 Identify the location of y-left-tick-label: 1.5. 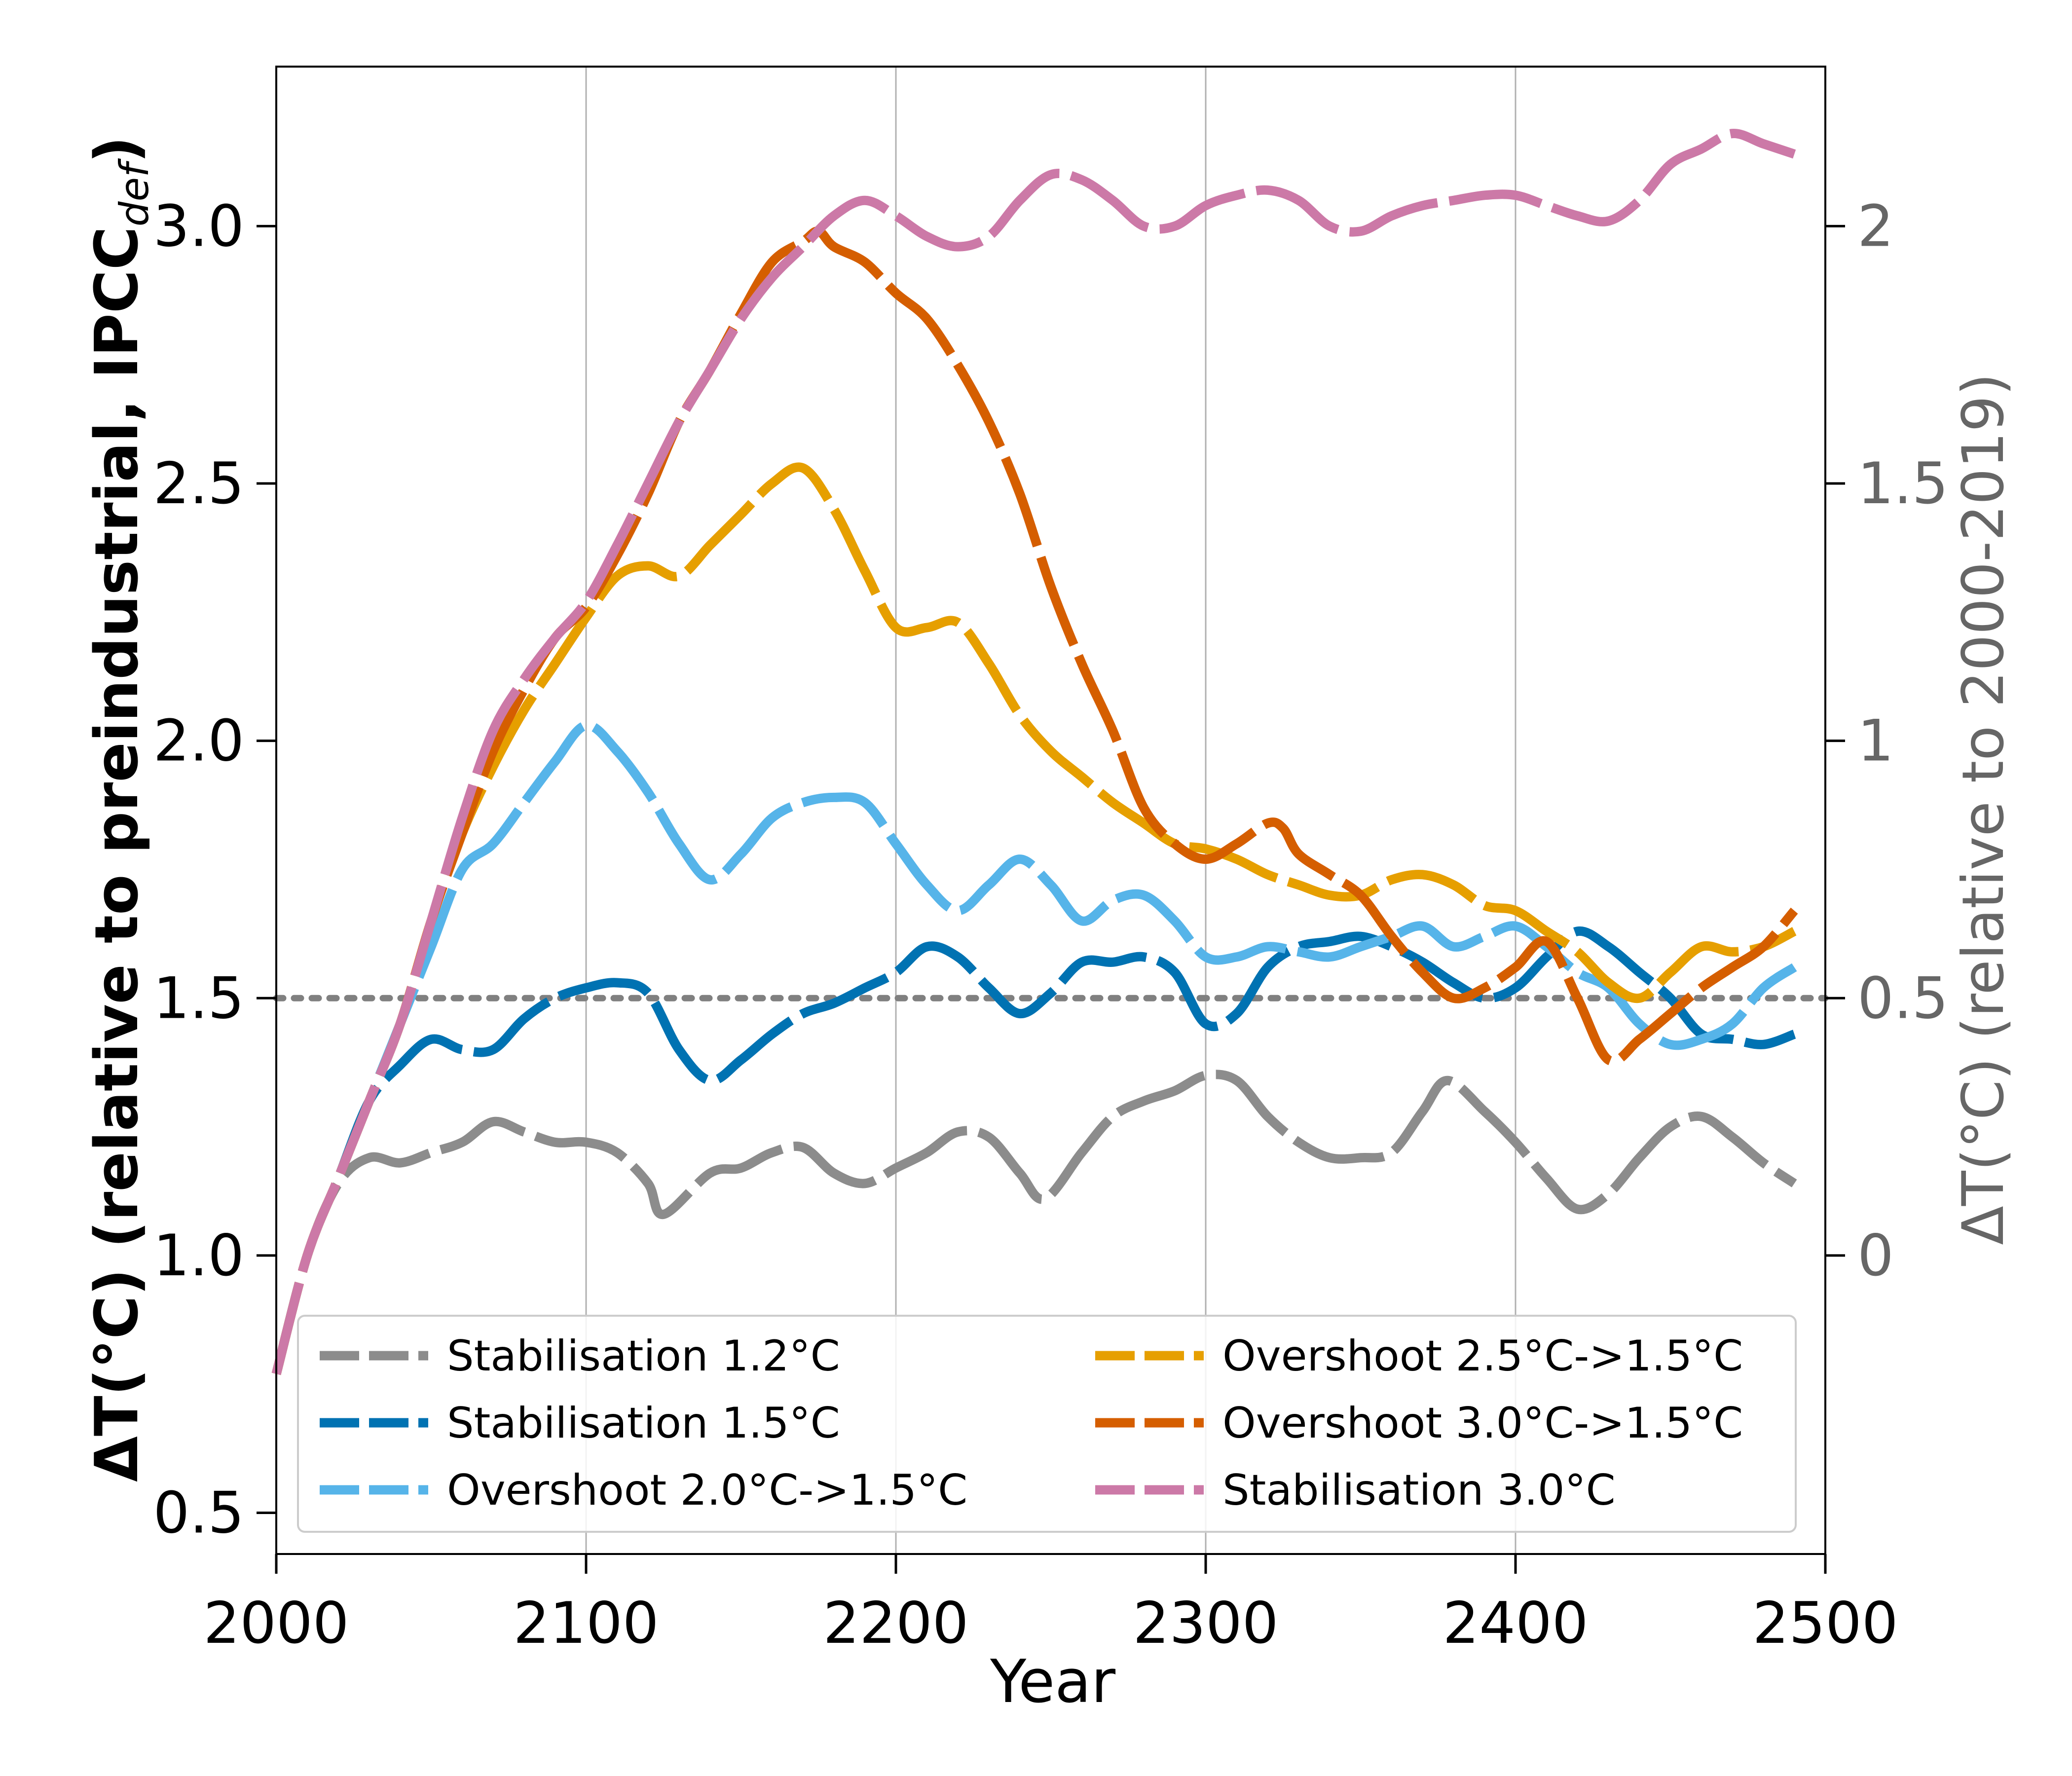
(199, 999).